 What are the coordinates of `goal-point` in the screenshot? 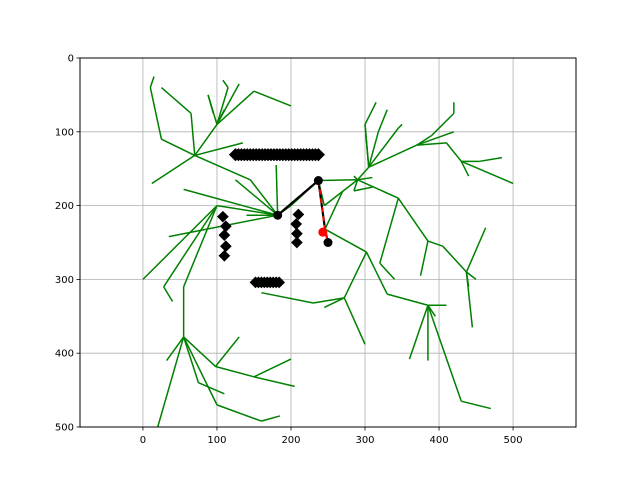 It's located at (323, 232).